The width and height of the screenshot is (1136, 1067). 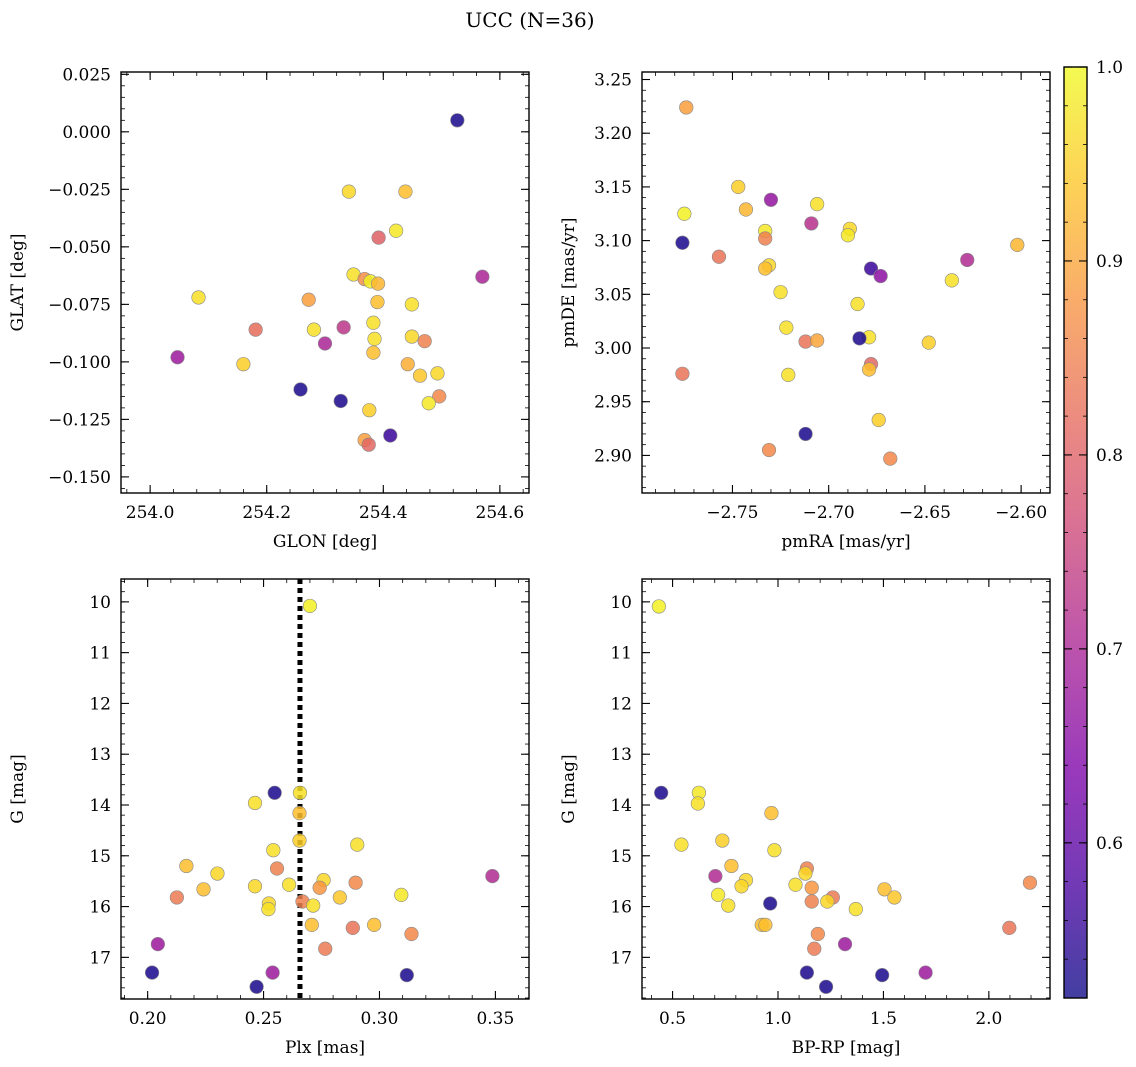 I want to click on y-tick-label: −0.100, so click(x=79, y=363).